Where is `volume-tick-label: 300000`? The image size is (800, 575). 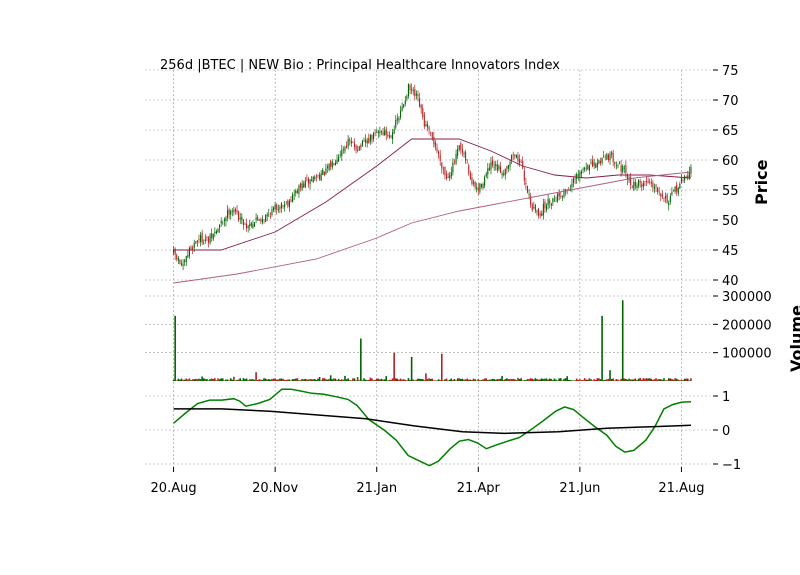 volume-tick-label: 300000 is located at coordinates (747, 297).